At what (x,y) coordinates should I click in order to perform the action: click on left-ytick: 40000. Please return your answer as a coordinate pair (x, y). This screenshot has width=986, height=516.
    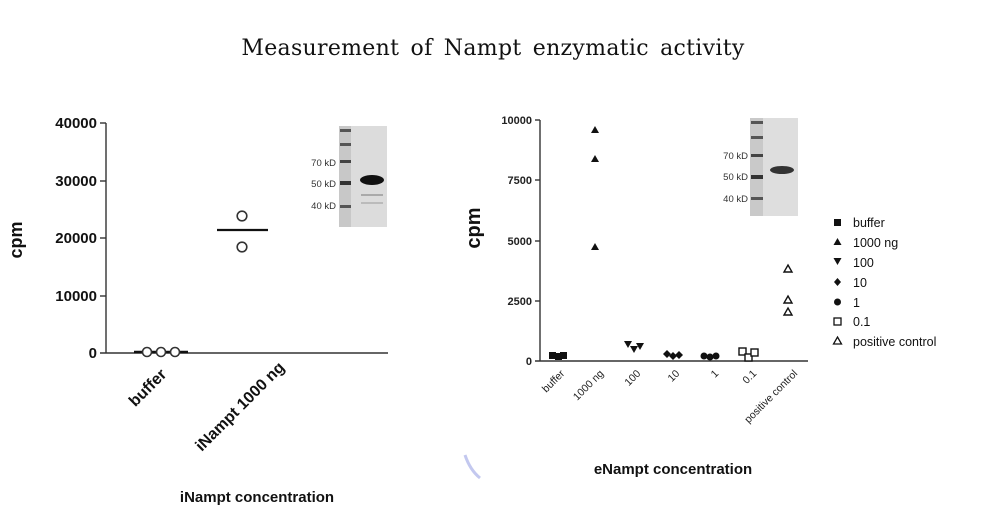
    Looking at the image, I should click on (76, 123).